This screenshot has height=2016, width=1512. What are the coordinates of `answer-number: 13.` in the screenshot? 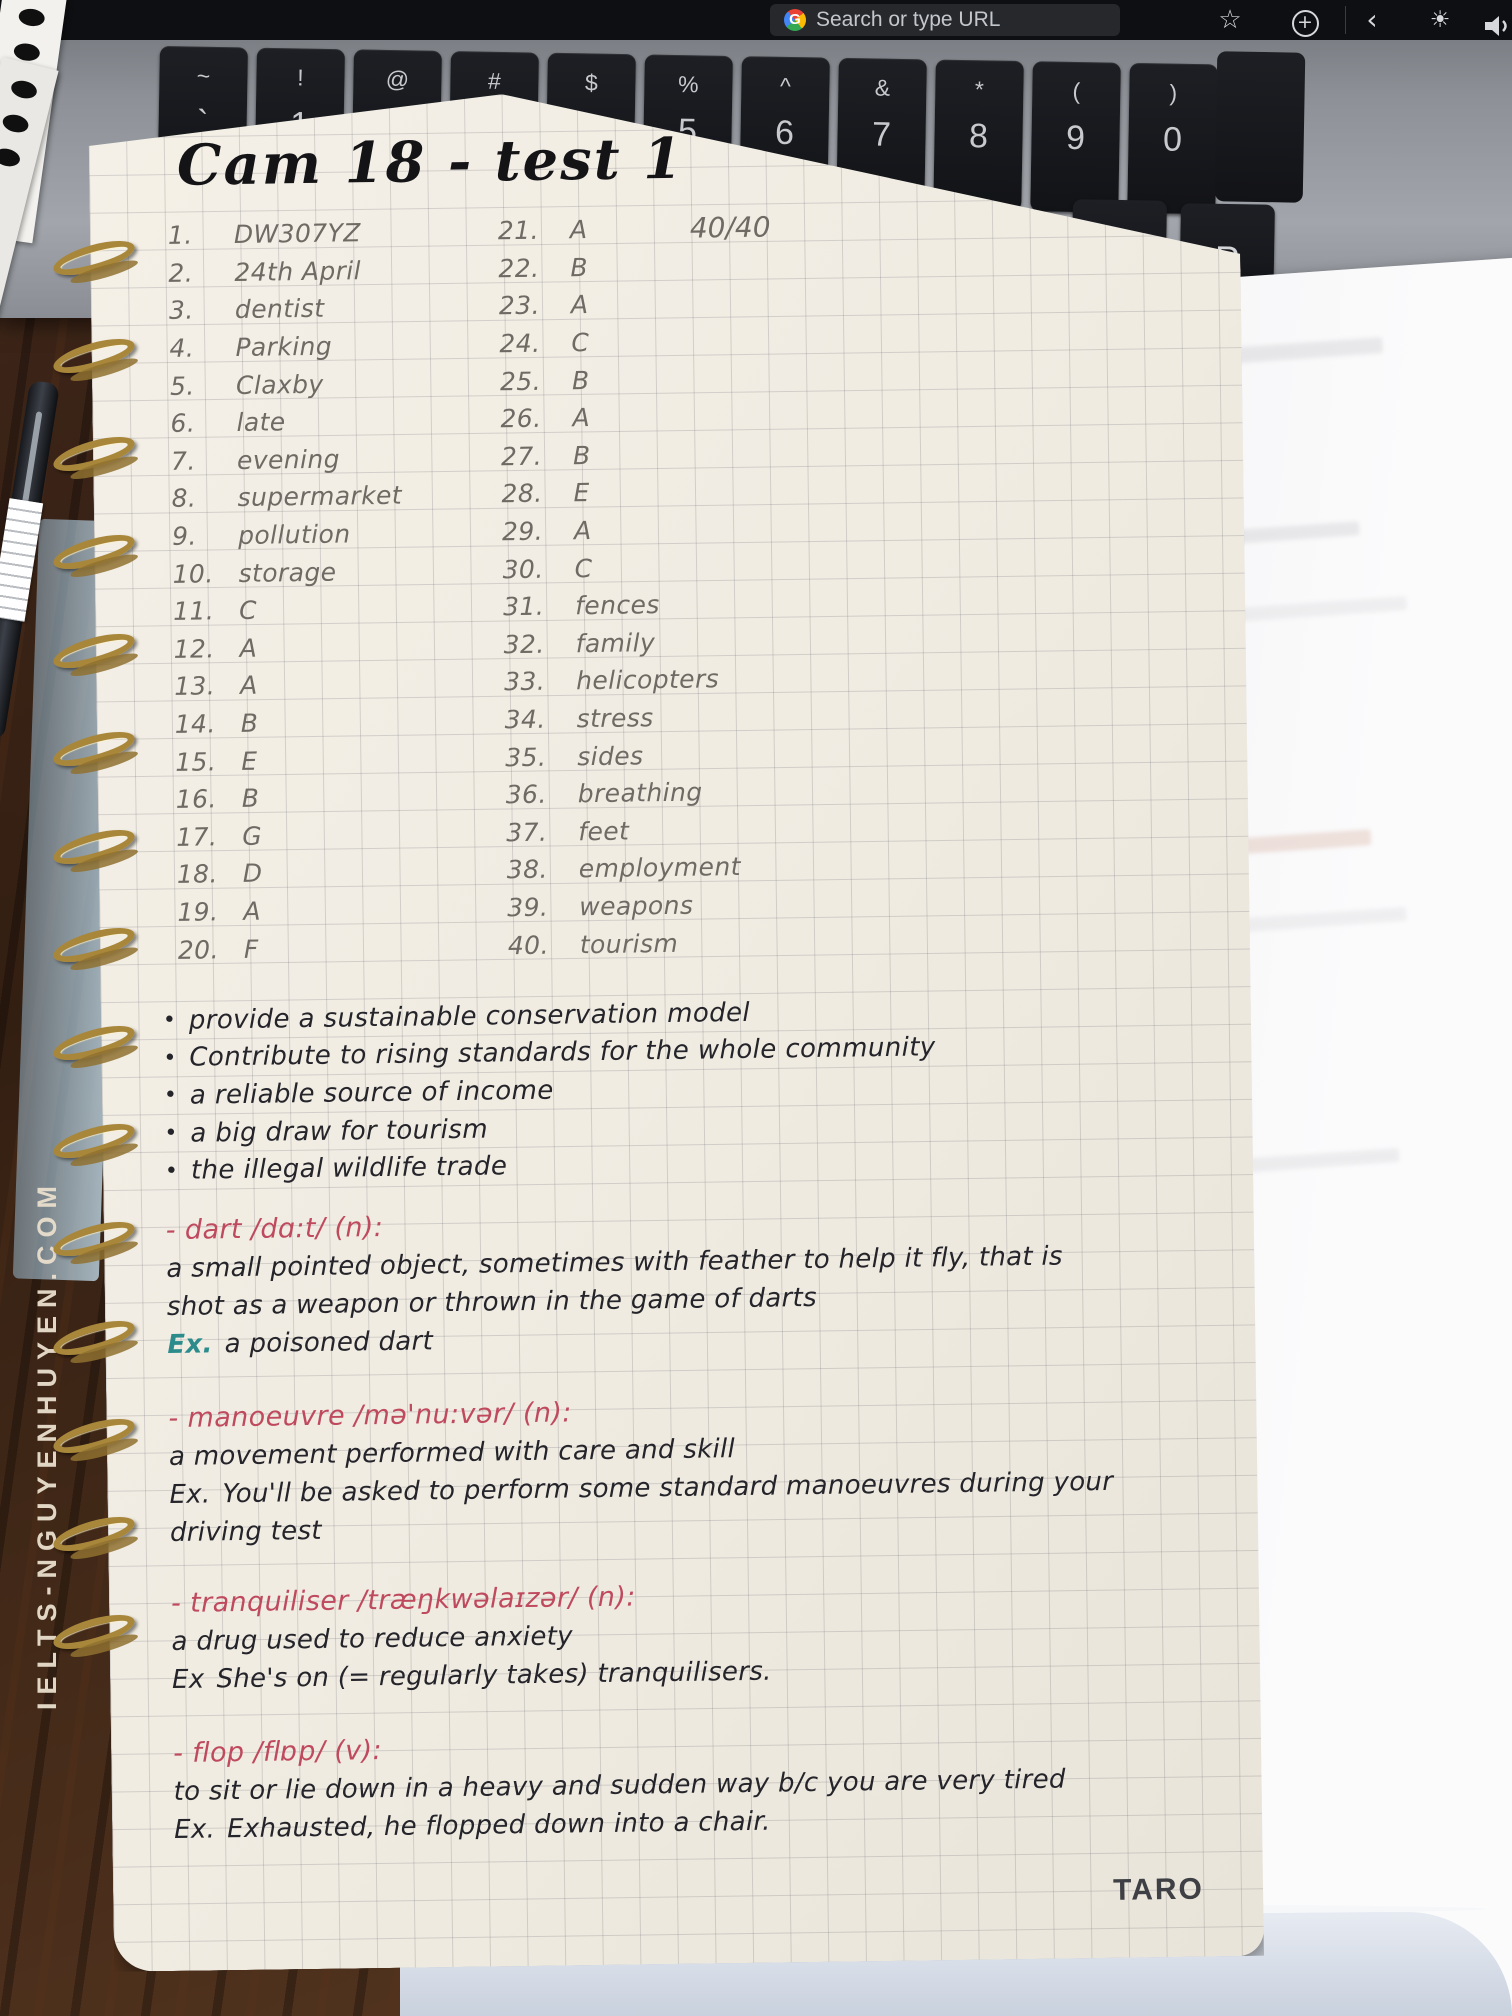 It's located at (194, 686).